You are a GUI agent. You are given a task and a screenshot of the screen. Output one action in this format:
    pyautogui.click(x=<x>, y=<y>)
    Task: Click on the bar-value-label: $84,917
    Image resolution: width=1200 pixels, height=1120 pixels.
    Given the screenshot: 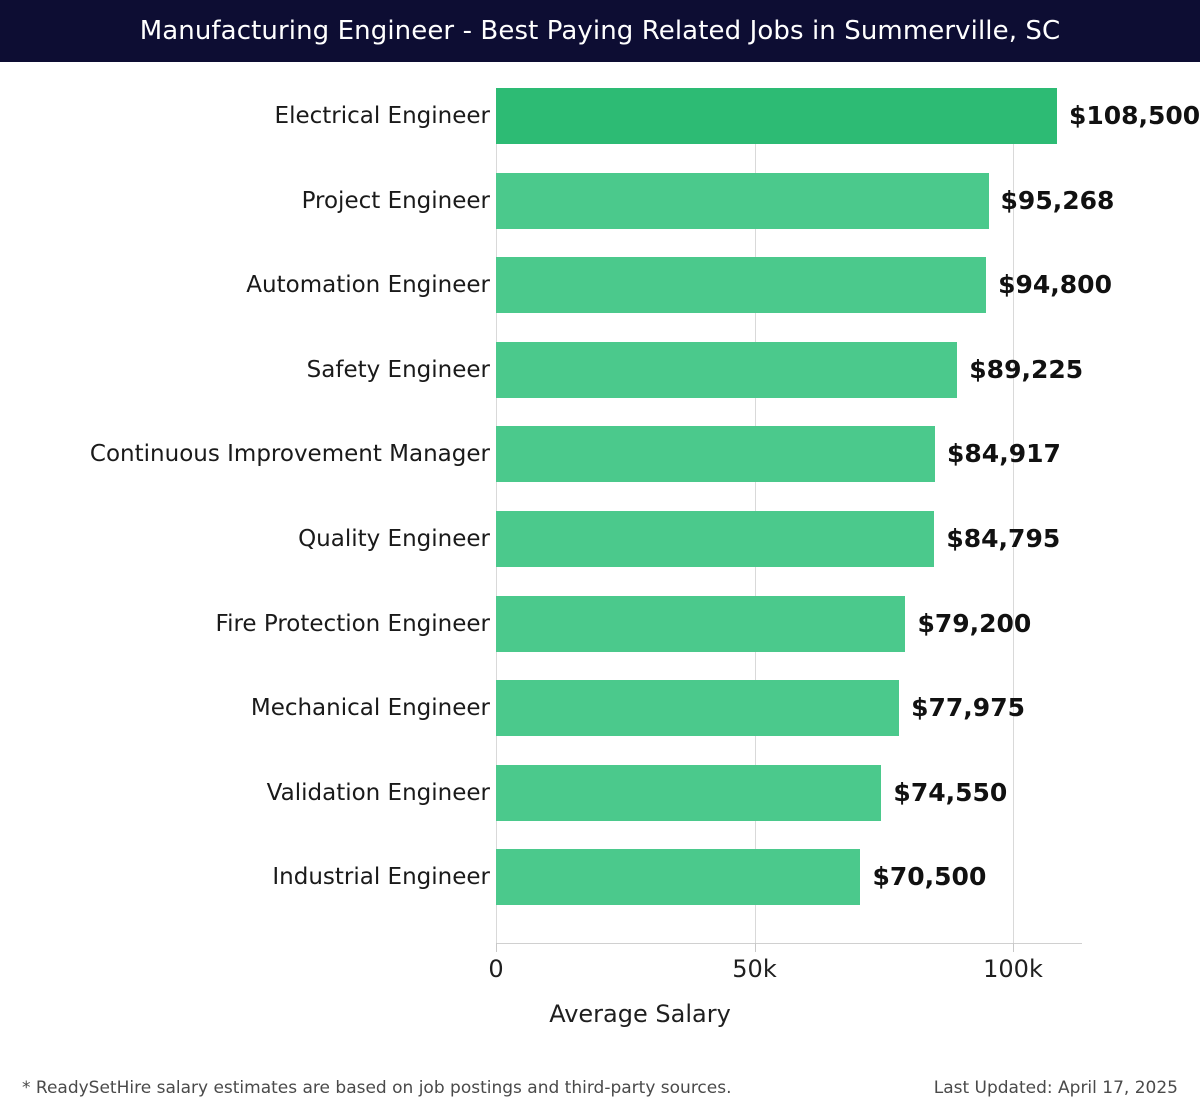 What is the action you would take?
    pyautogui.click(x=1004, y=454)
    